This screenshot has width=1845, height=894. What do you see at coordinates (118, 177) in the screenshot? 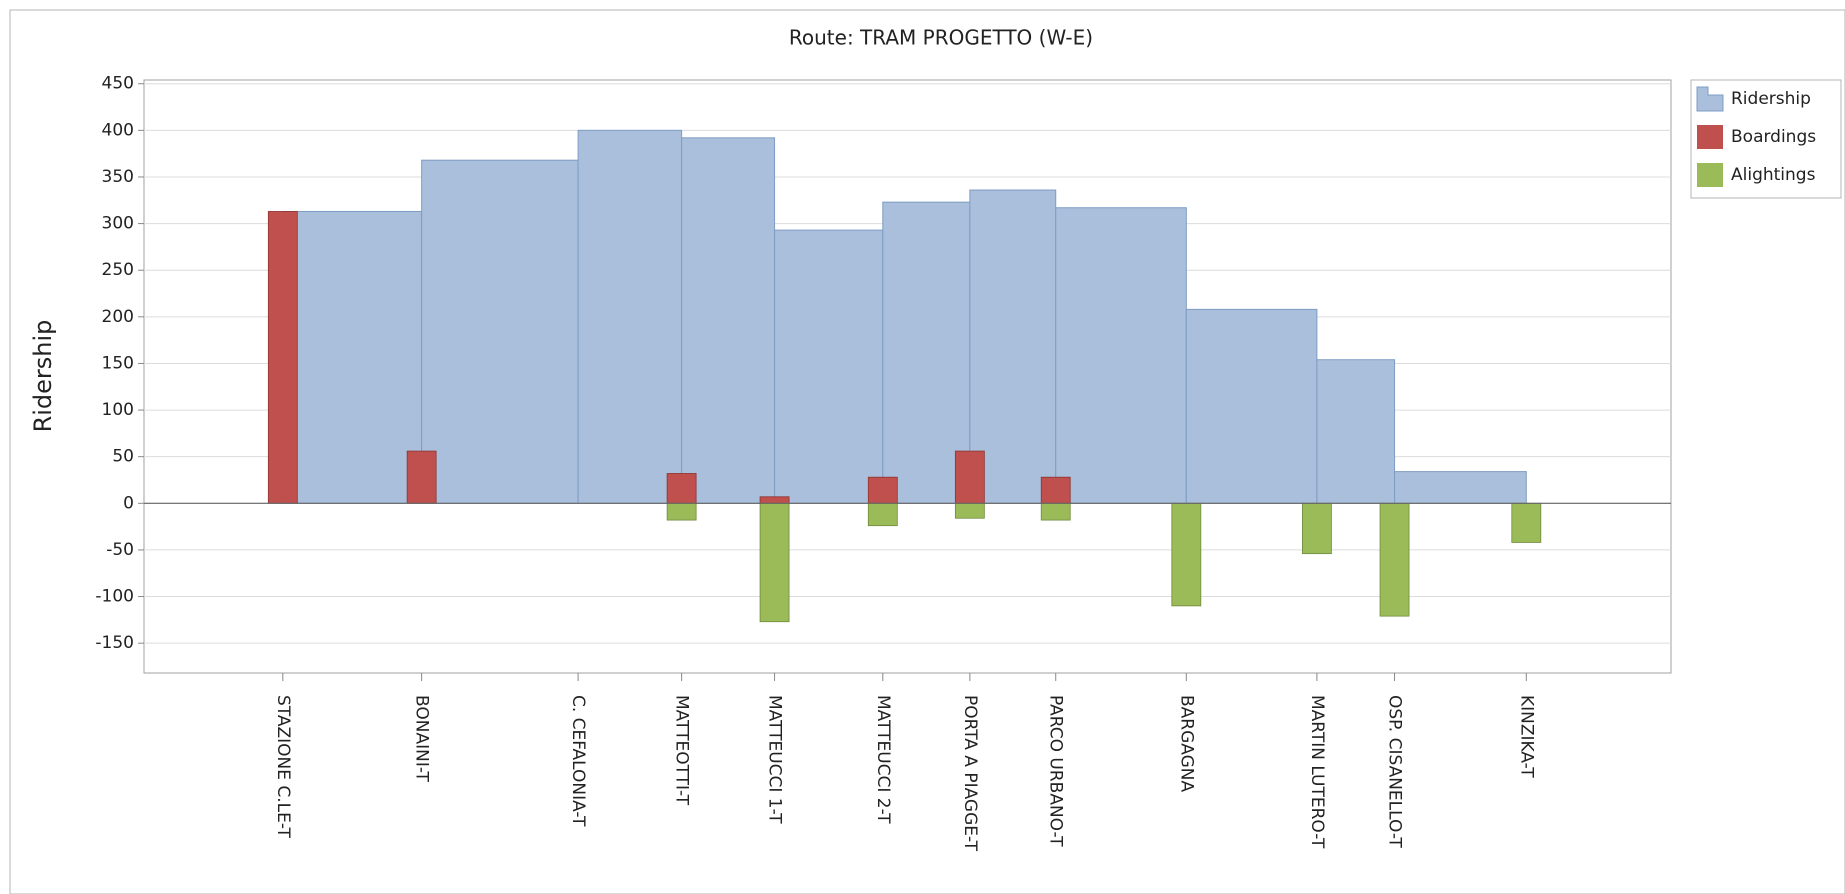
I see `y-tick-label: 350` at bounding box center [118, 177].